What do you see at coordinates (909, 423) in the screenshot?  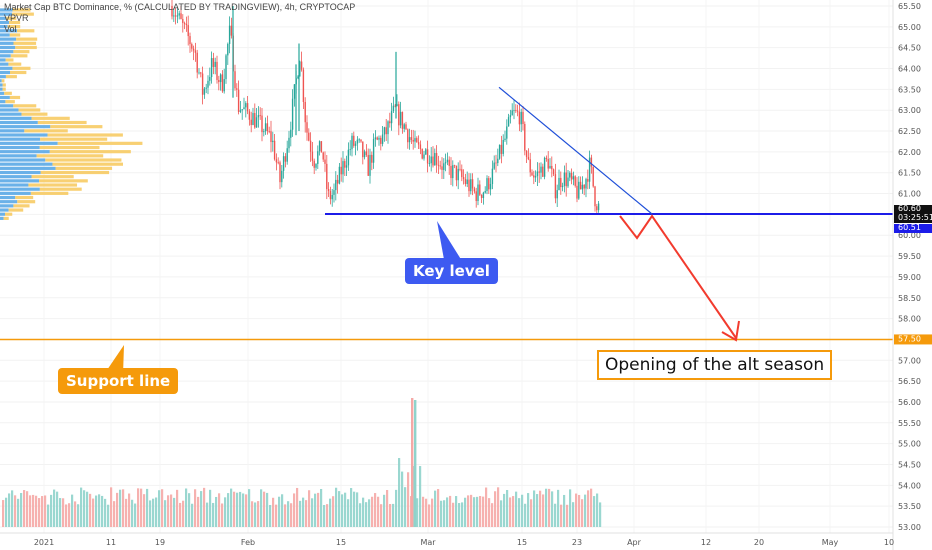 I see `y-tick-label: 55.50` at bounding box center [909, 423].